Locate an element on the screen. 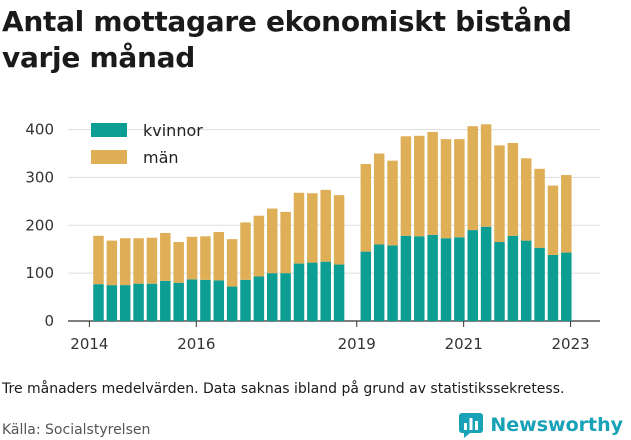 The width and height of the screenshot is (631, 440). y-tick-label: 100 is located at coordinates (39, 273).